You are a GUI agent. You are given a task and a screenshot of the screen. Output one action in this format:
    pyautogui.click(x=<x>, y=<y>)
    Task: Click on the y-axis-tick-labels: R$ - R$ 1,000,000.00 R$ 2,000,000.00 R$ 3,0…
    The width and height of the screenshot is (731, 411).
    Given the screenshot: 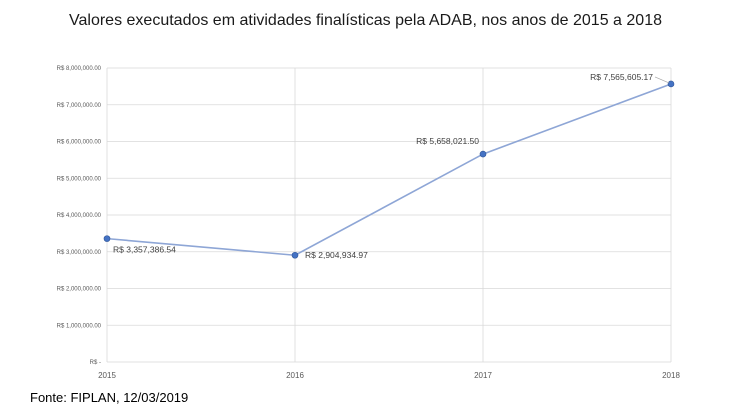 What is the action you would take?
    pyautogui.click(x=79, y=216)
    